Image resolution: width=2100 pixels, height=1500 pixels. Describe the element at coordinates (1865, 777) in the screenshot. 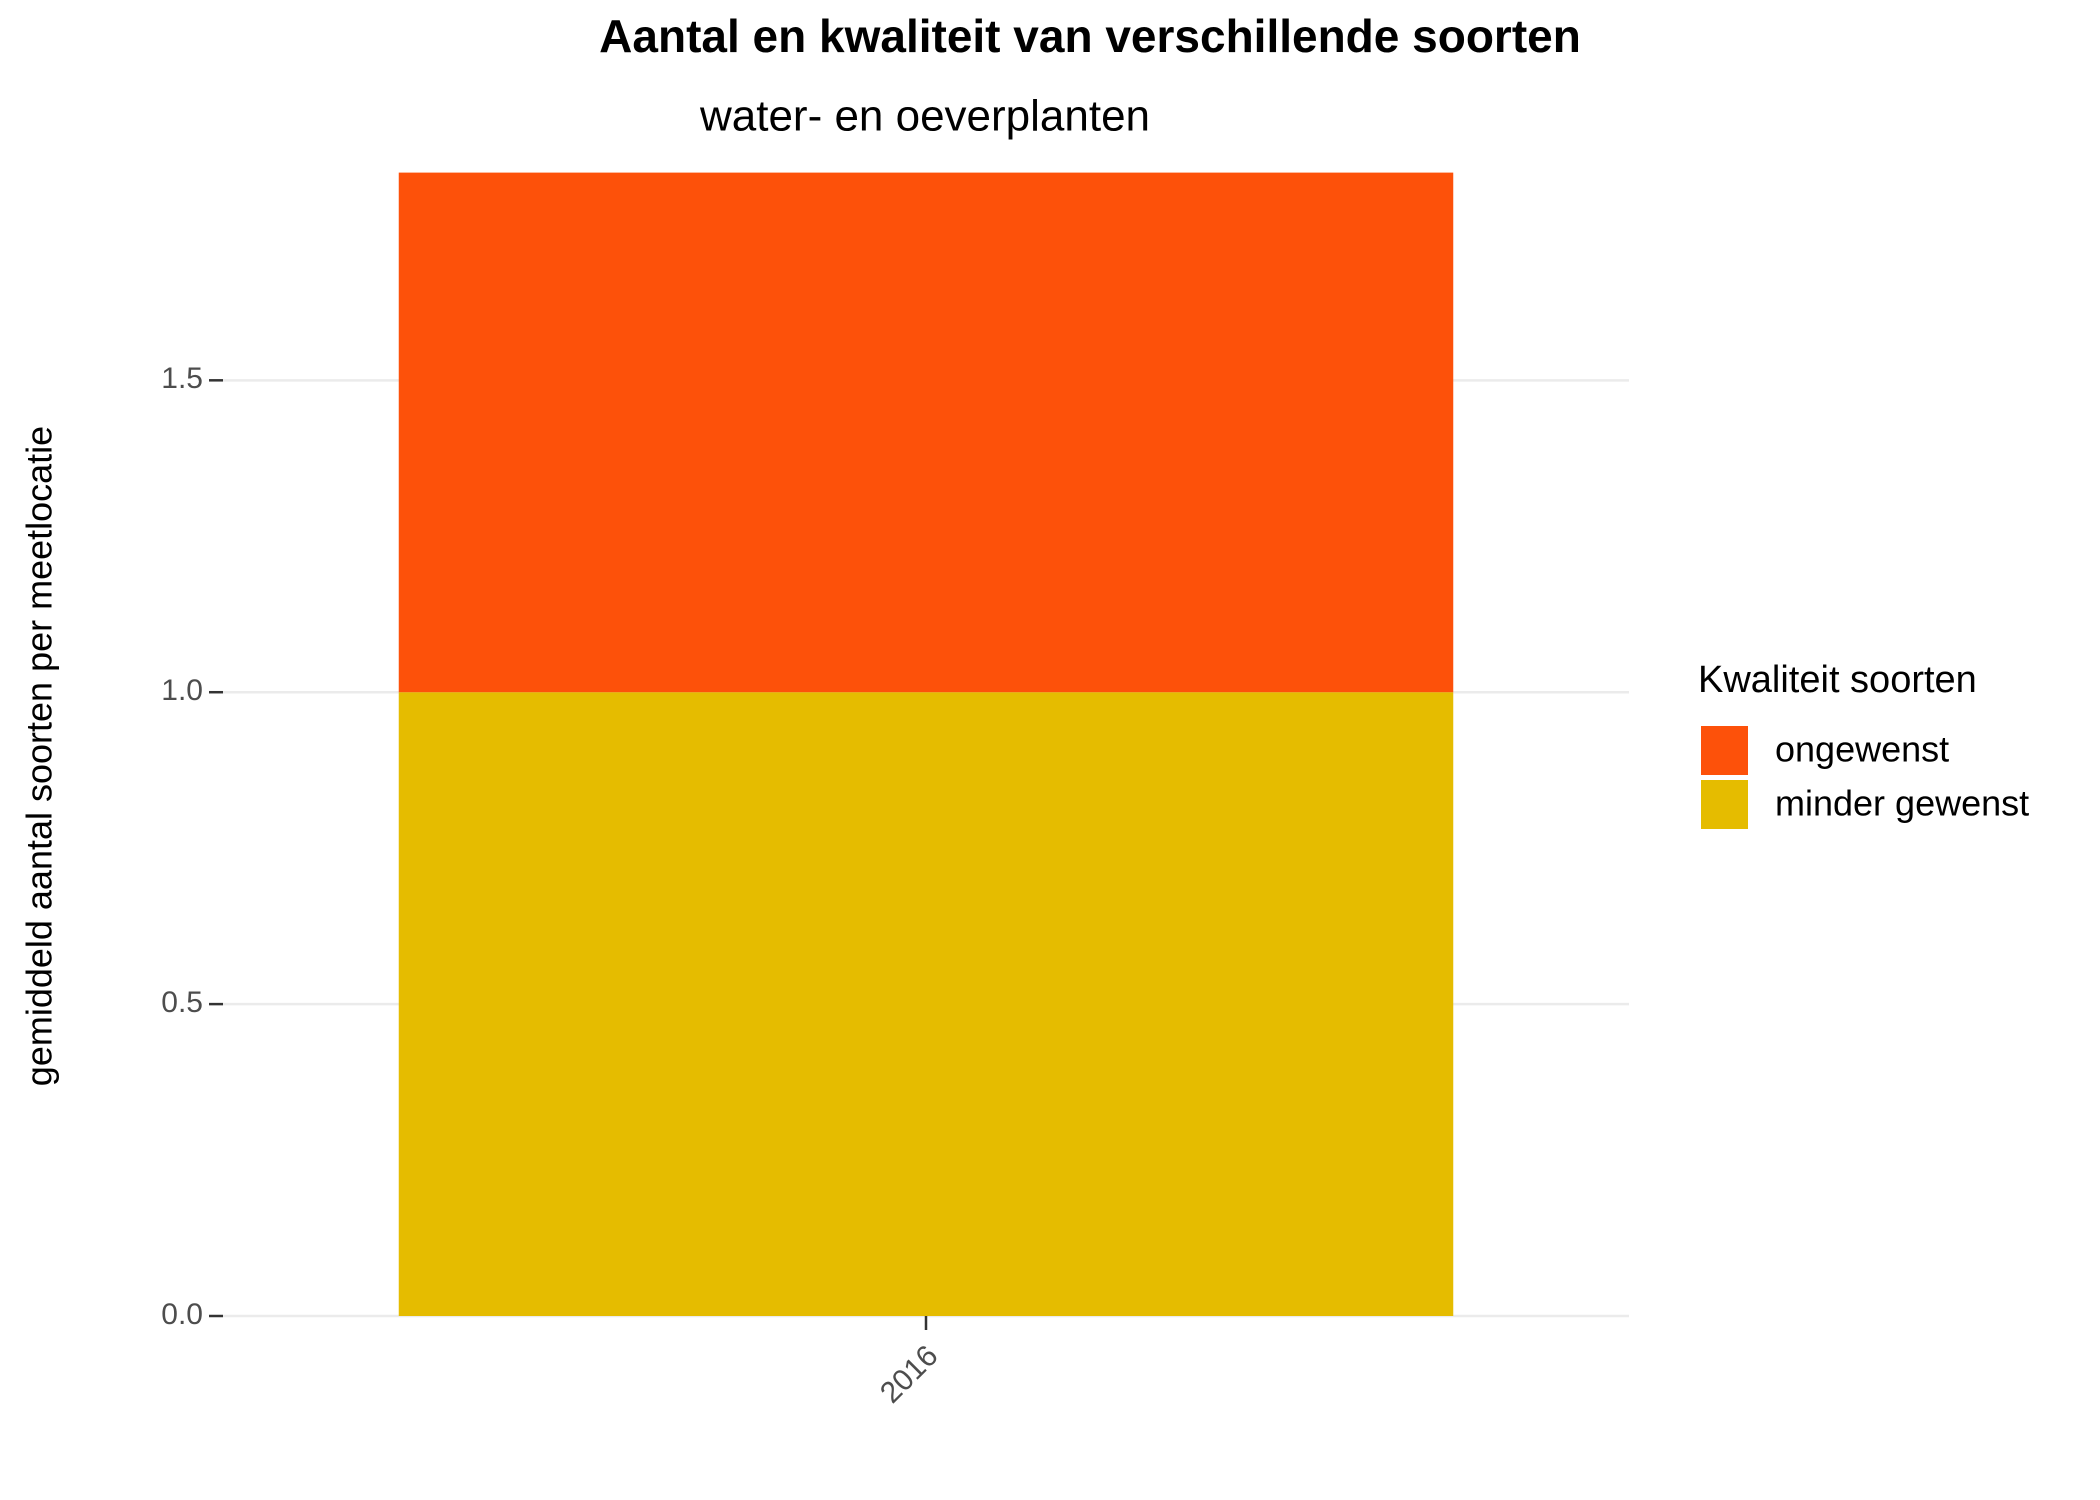

I see `legend: ongewenst minder gewenst` at that location.